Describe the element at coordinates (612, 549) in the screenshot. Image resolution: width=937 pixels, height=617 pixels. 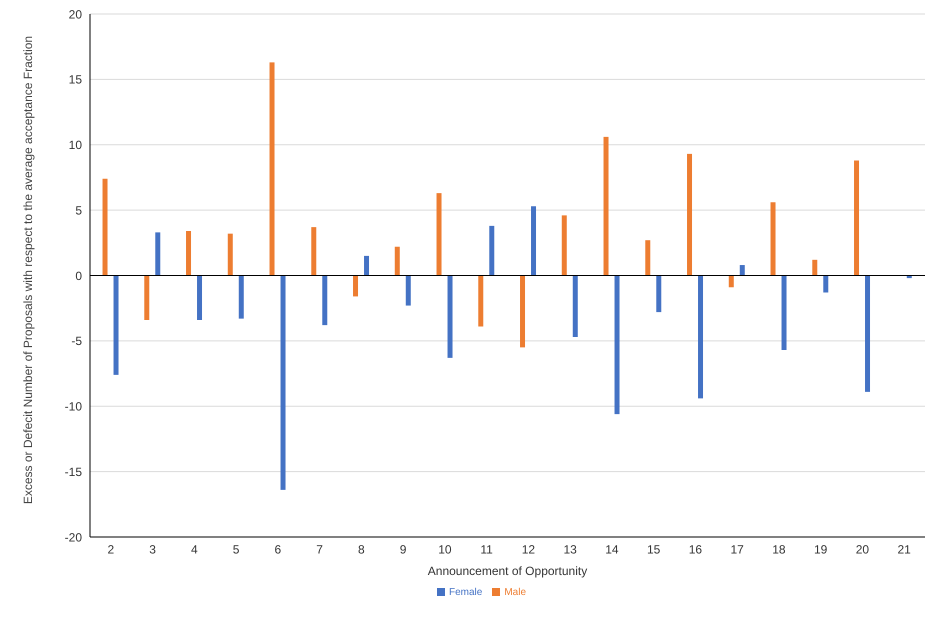
I see `x-tick-label: 14` at that location.